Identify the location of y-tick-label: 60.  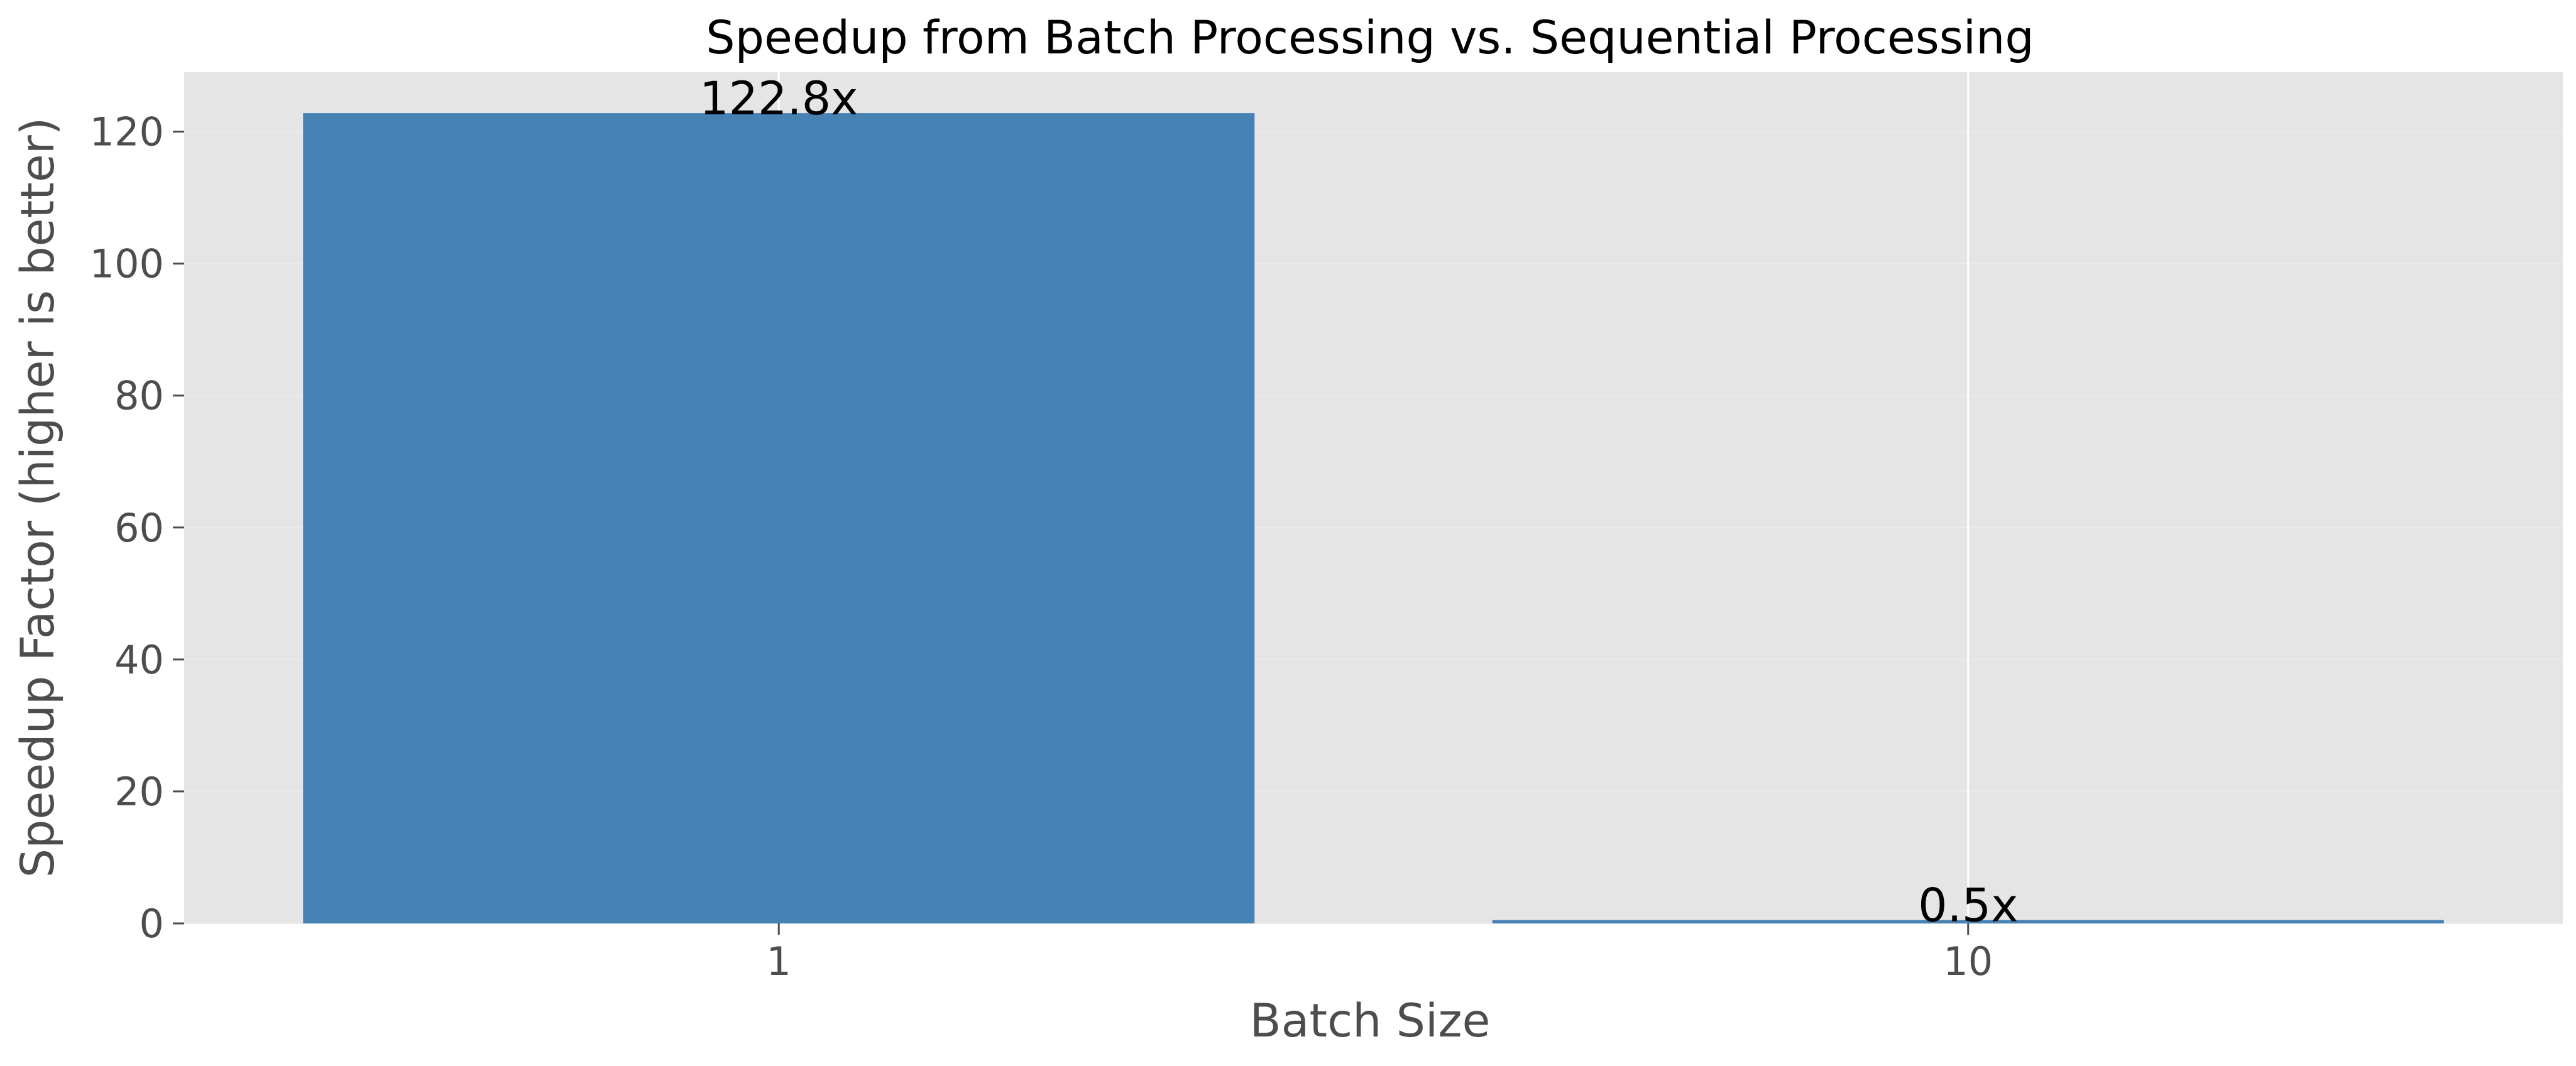
(139, 528).